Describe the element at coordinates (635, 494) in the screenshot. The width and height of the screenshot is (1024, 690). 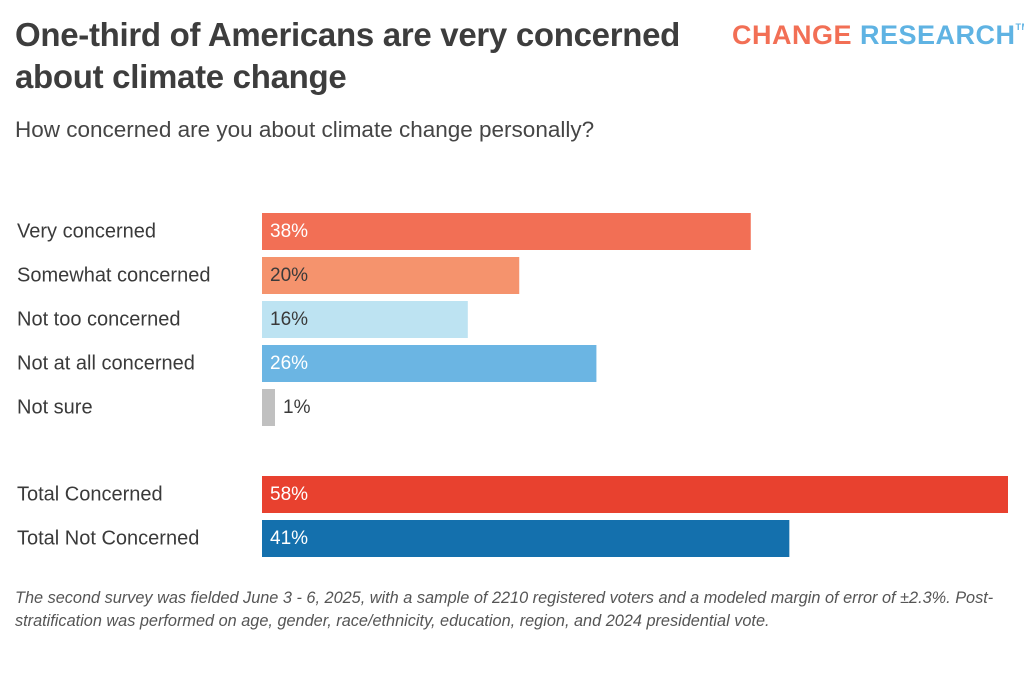
I see `bar-total-concerned` at that location.